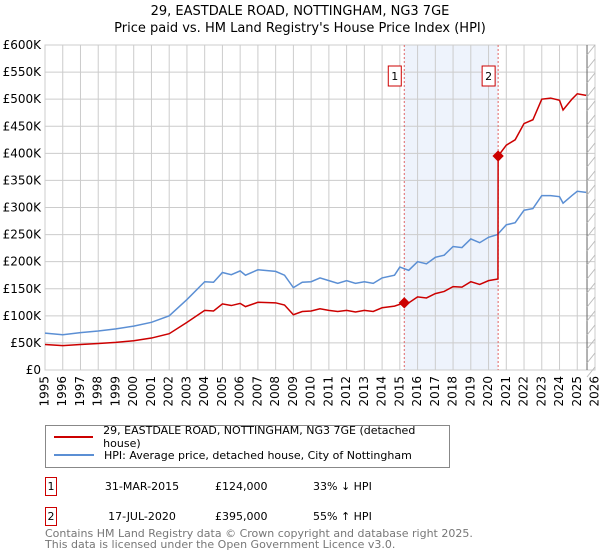 This screenshot has height=560, width=600. I want to click on y-tick-label: £100K, so click(23, 316).